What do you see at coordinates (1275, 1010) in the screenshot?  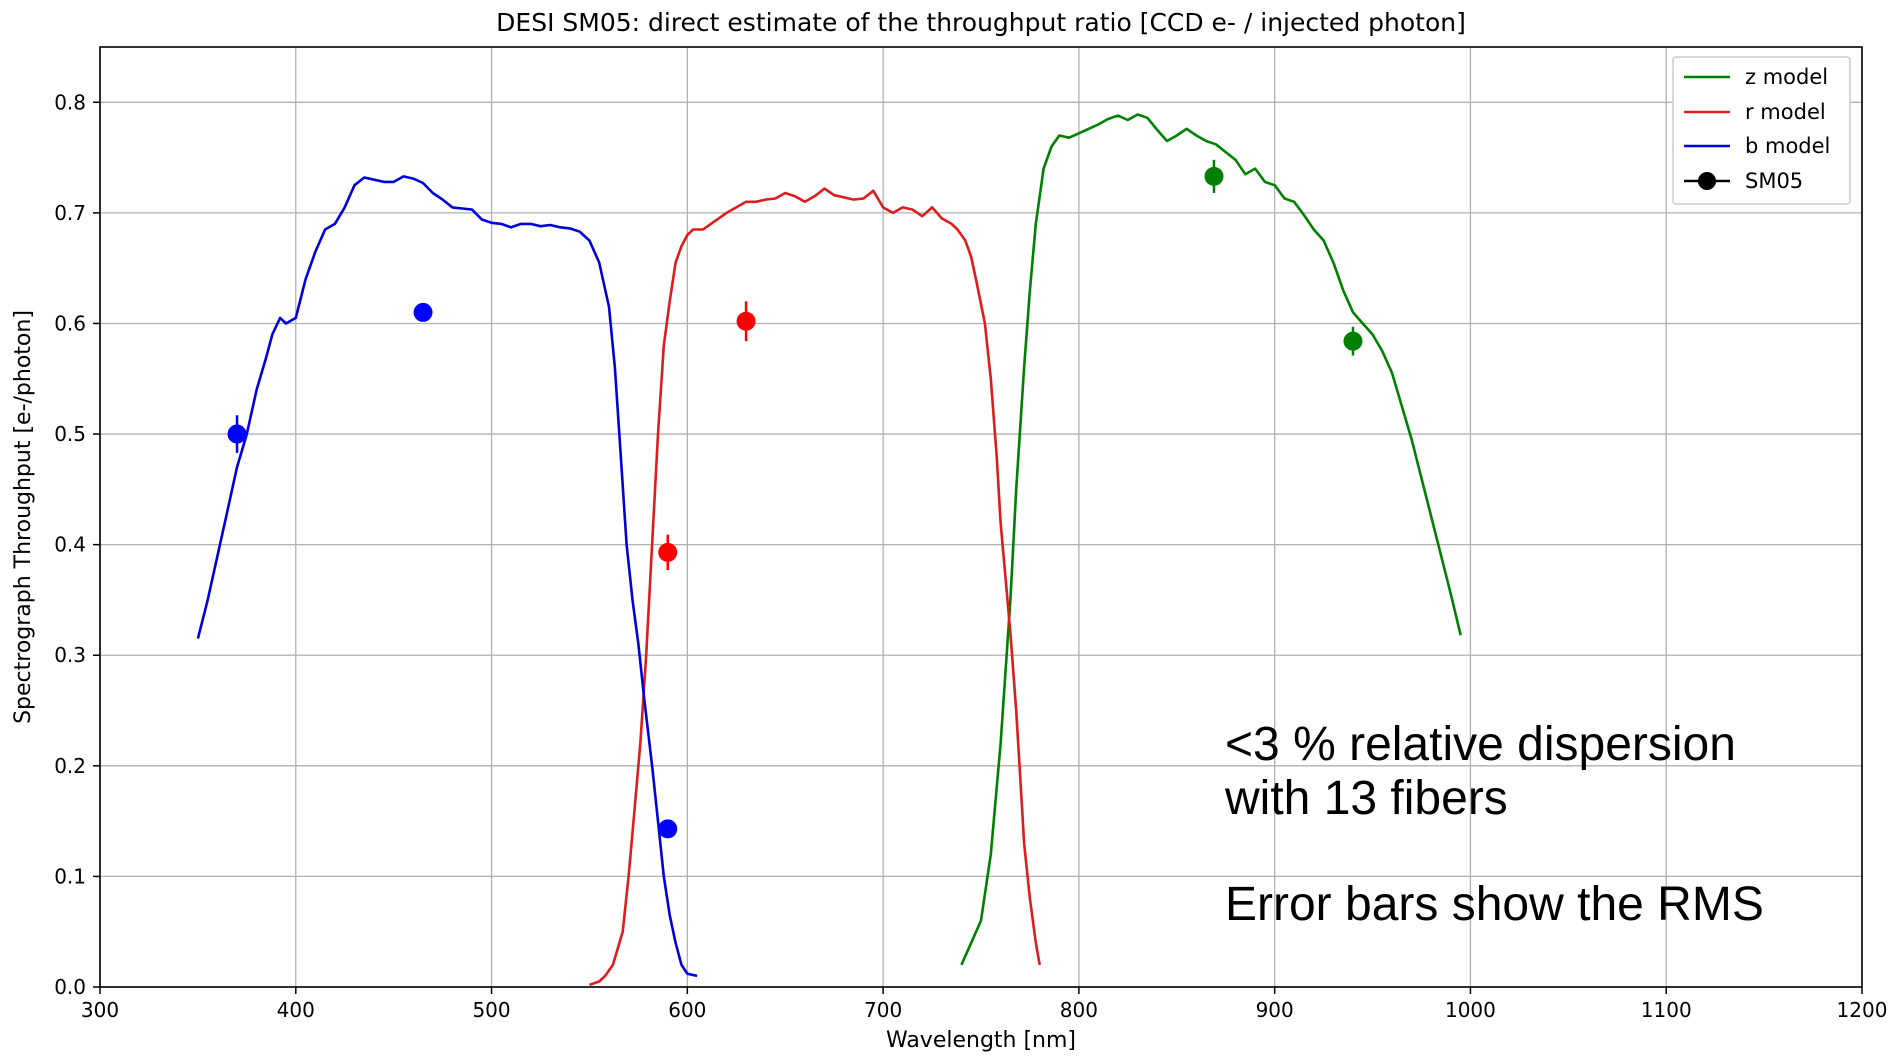 I see `x-tick-label-6: 900` at bounding box center [1275, 1010].